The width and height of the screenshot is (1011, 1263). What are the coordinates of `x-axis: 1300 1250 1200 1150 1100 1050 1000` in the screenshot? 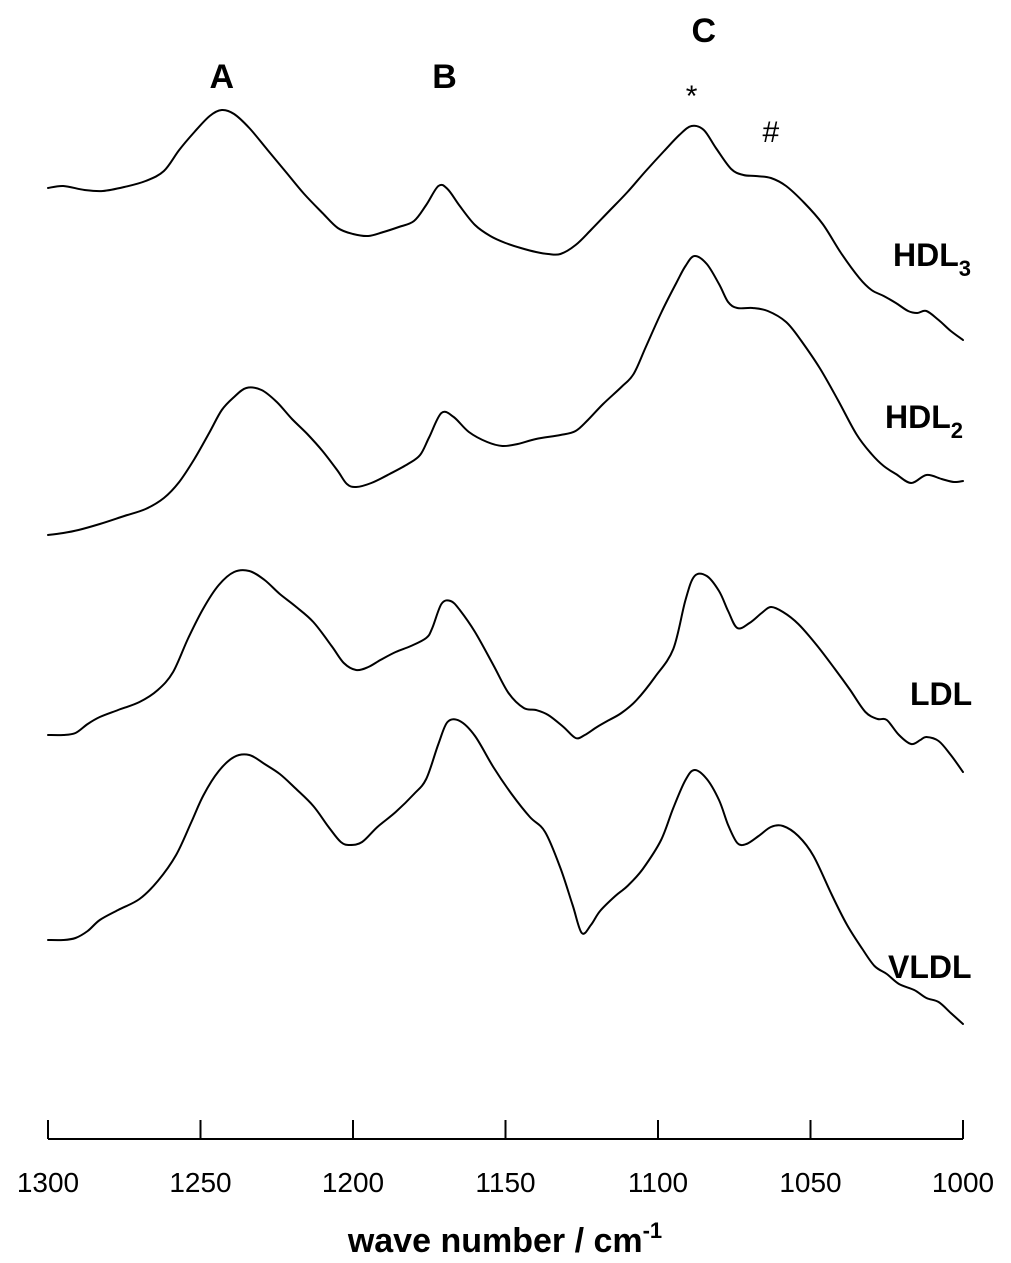 It's located at (505, 1159).